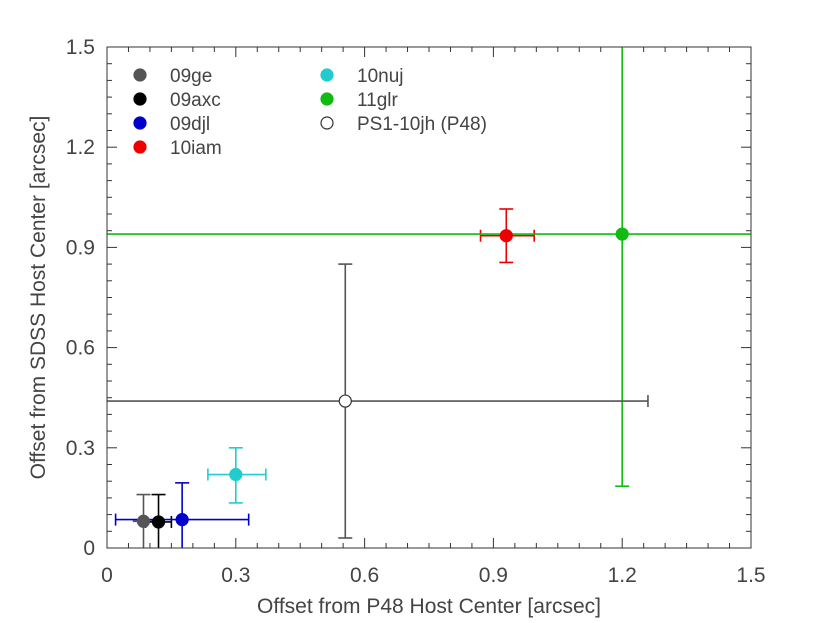 The width and height of the screenshot is (830, 623). I want to click on y-tick-label: 0, so click(89, 548).